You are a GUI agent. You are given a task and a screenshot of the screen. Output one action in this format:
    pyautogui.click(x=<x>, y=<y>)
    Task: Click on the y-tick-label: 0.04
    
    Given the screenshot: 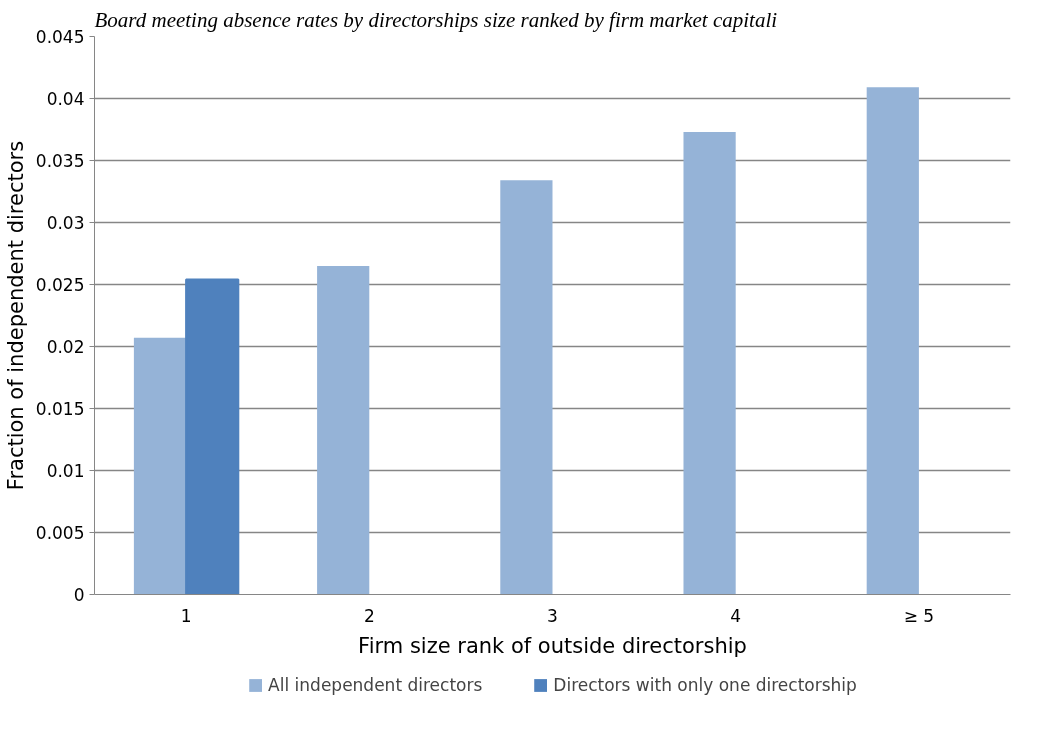 What is the action you would take?
    pyautogui.click(x=65, y=99)
    